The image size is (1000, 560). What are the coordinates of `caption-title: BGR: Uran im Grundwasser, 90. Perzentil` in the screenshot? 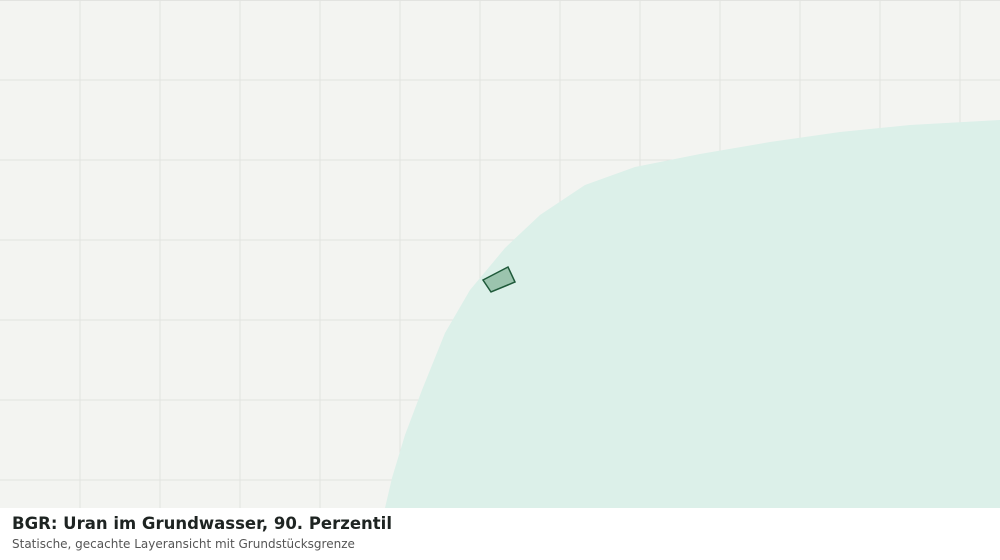 It's located at (202, 523).